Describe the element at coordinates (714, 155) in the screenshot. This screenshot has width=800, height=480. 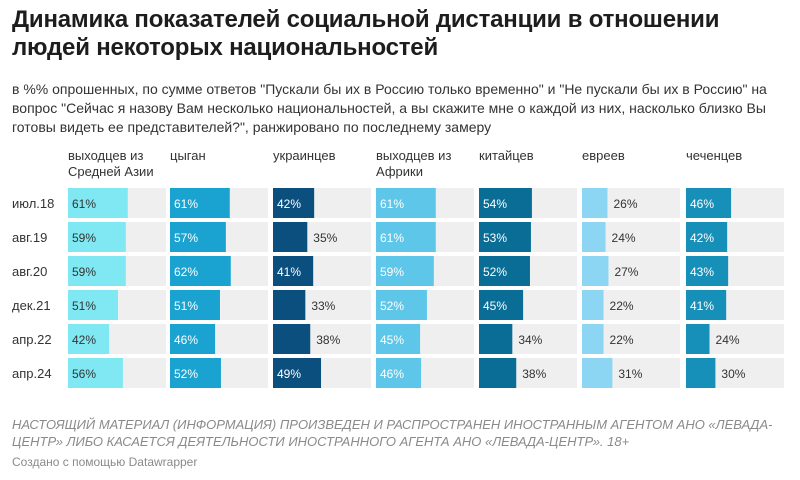
I see `series-header: чеченцев` at that location.